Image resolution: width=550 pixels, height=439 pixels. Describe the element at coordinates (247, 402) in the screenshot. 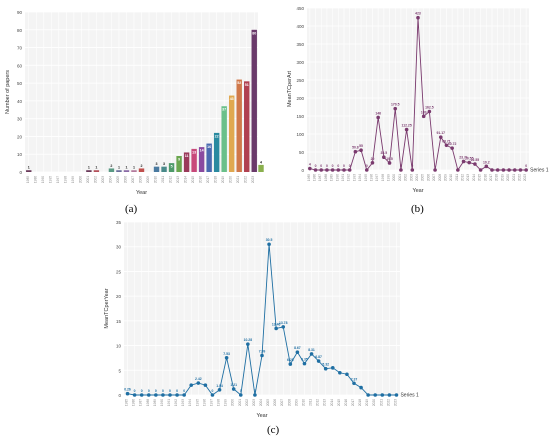

I see `chart-c-xtick-label: 2002` at that location.